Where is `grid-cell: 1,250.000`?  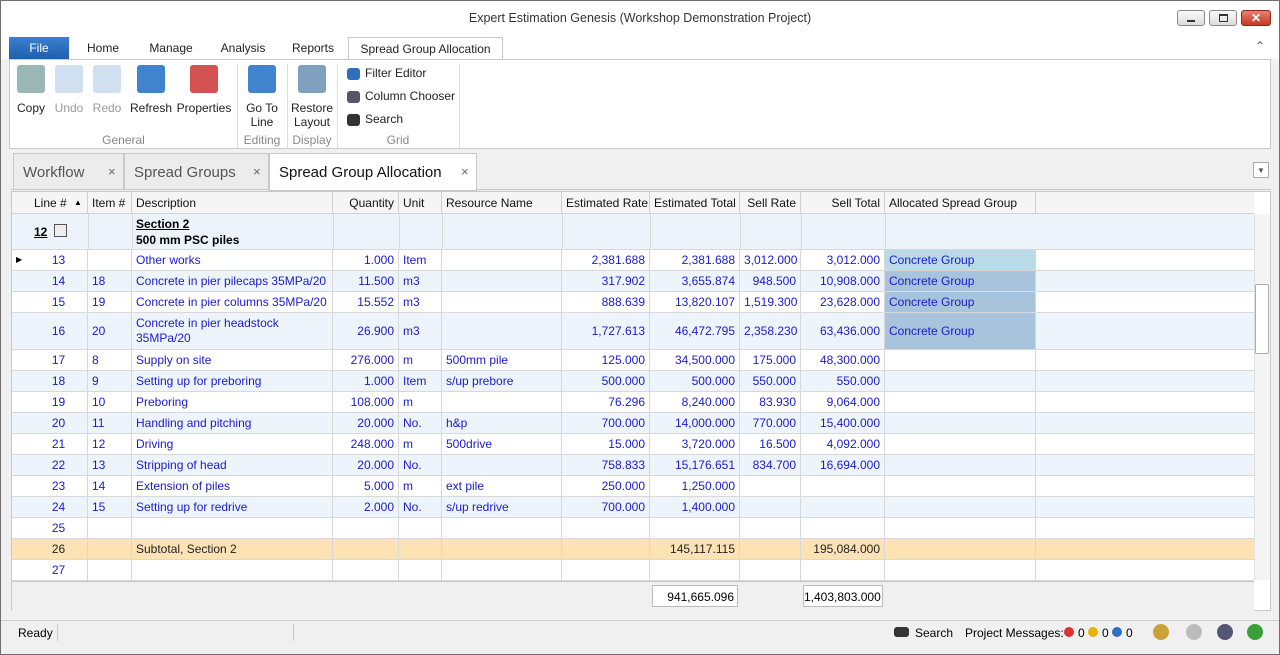 grid-cell: 1,250.000 is located at coordinates (695, 486).